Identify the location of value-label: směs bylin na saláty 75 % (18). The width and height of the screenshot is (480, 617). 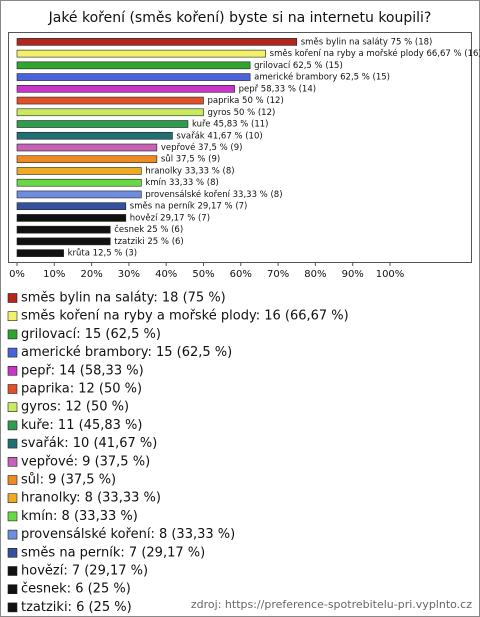
(367, 42).